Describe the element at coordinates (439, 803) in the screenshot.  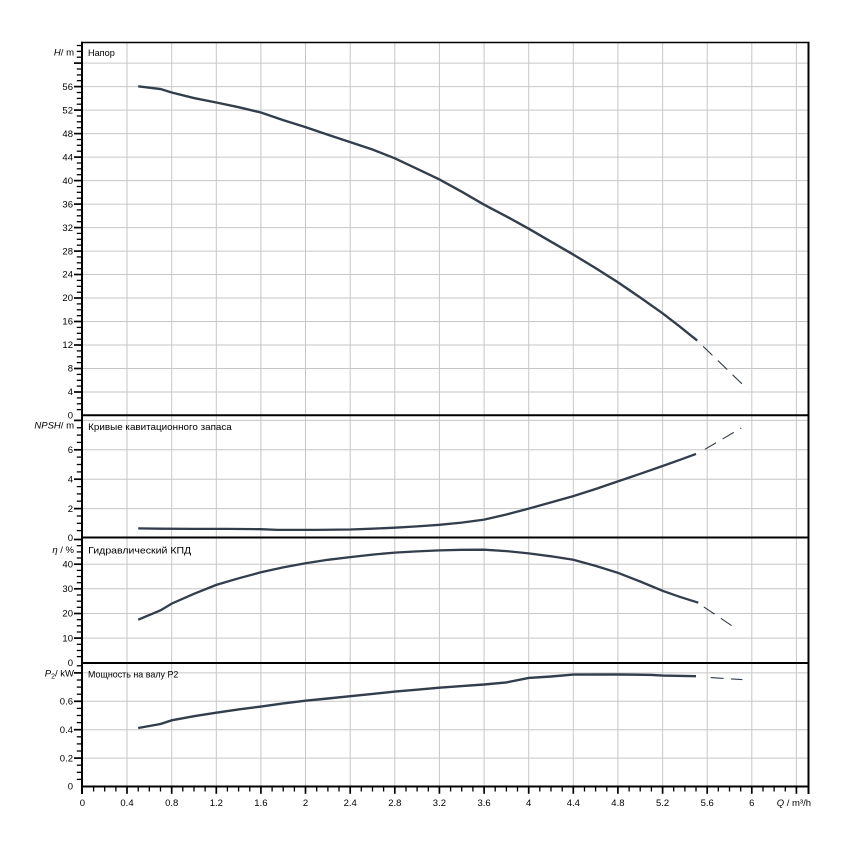
I see `svg-text: 3.2` at that location.